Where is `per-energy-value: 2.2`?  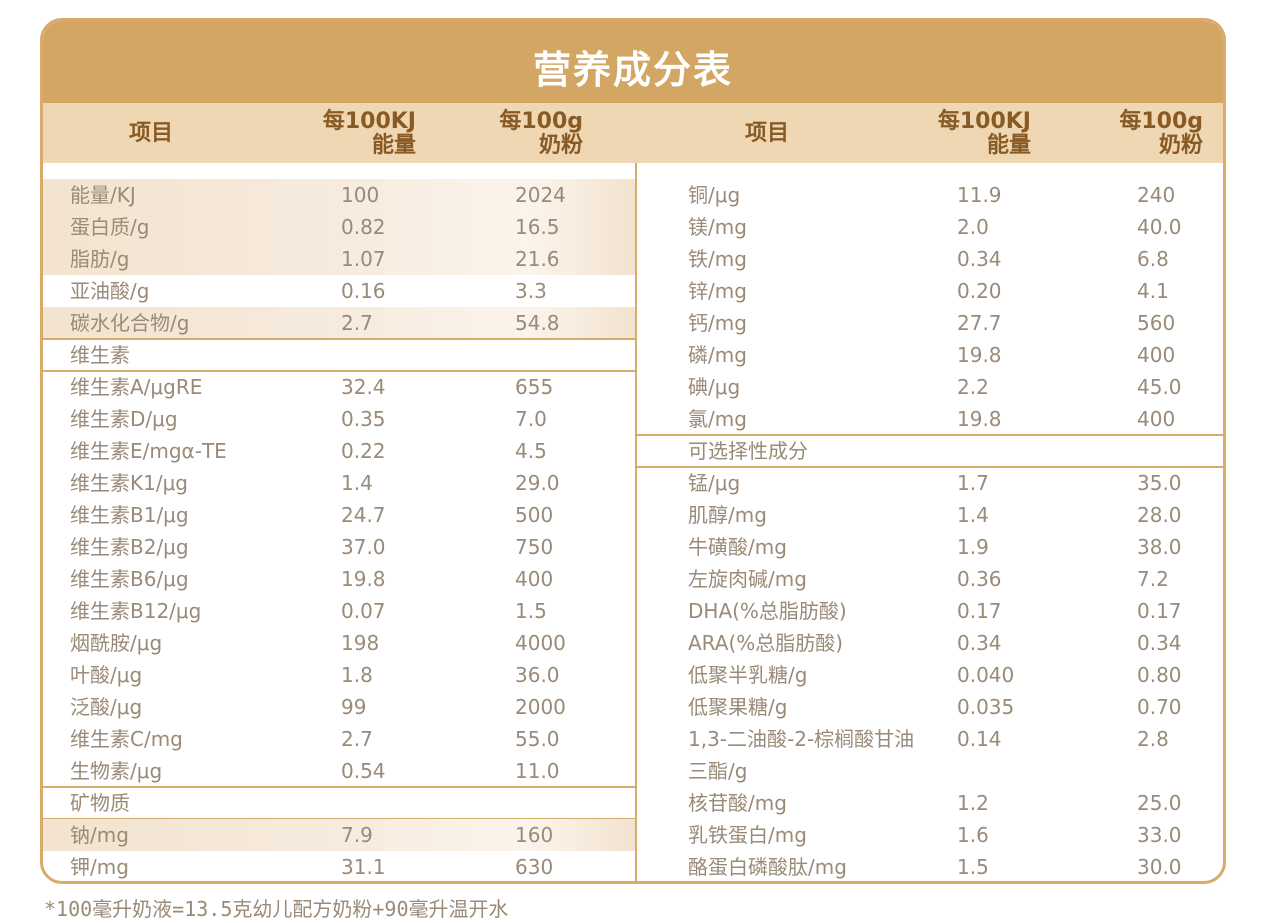
per-energy-value: 2.2 is located at coordinates (973, 387).